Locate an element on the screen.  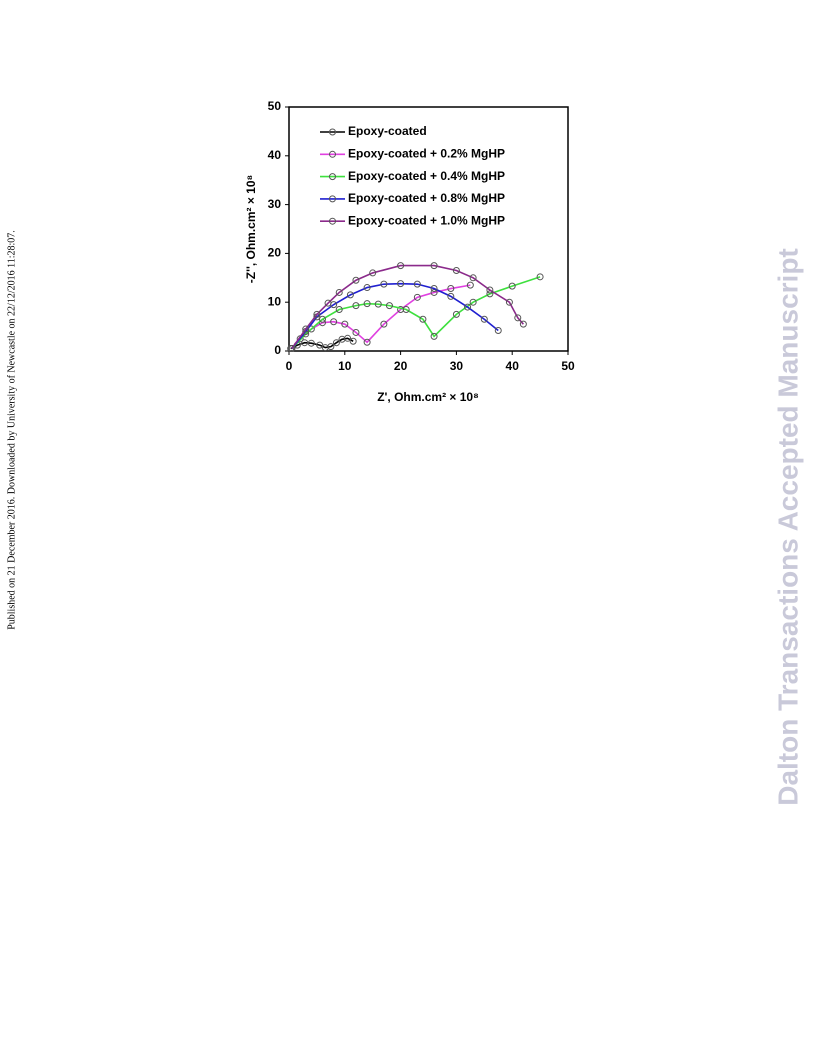
y-tick-label: 0 is located at coordinates (277, 350).